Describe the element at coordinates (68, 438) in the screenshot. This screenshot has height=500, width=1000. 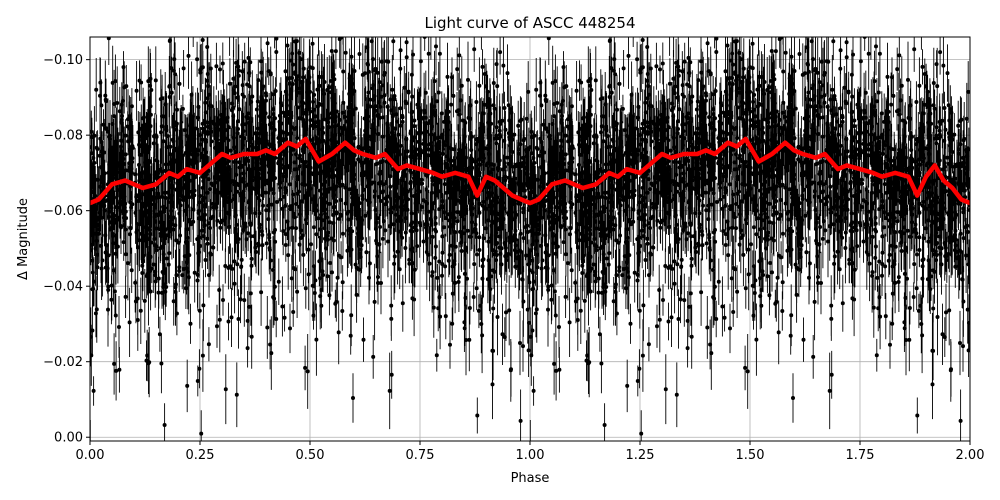
I see `y-tick-label: 0.00` at that location.